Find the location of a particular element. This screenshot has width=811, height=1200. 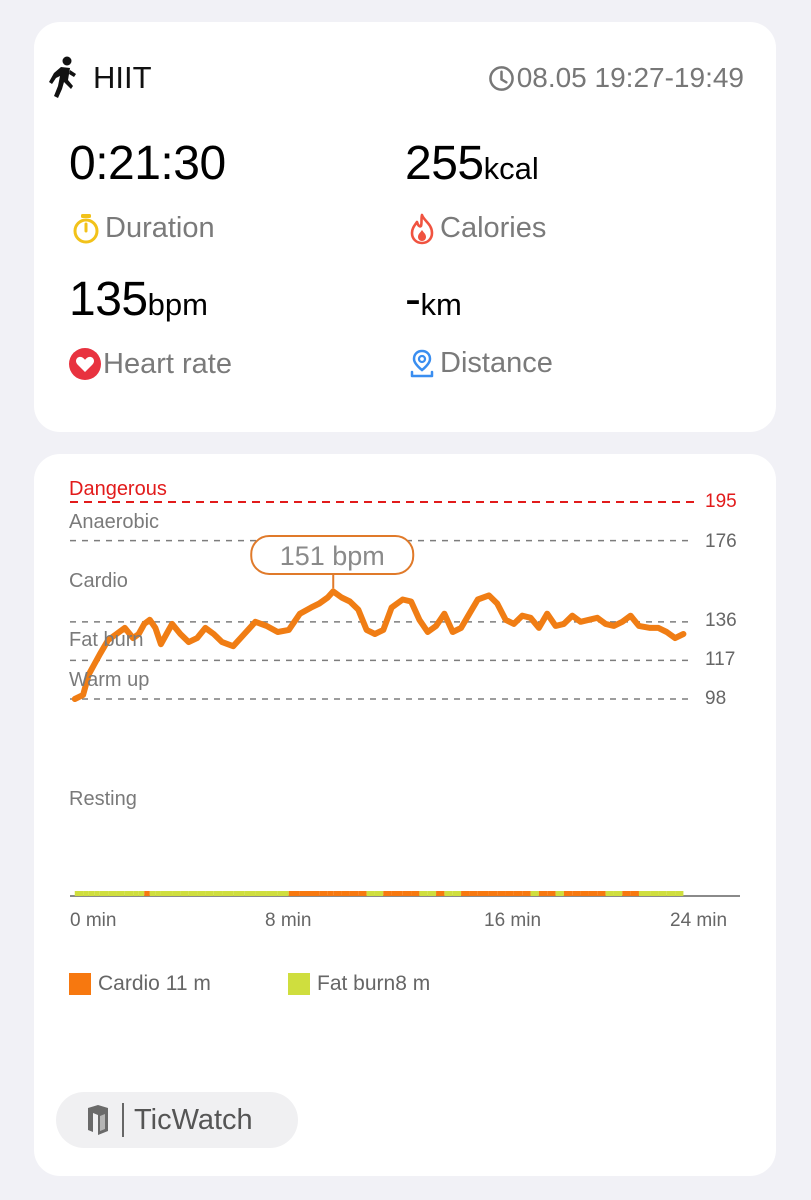

legend-cardio-swatch is located at coordinates (80, 984).